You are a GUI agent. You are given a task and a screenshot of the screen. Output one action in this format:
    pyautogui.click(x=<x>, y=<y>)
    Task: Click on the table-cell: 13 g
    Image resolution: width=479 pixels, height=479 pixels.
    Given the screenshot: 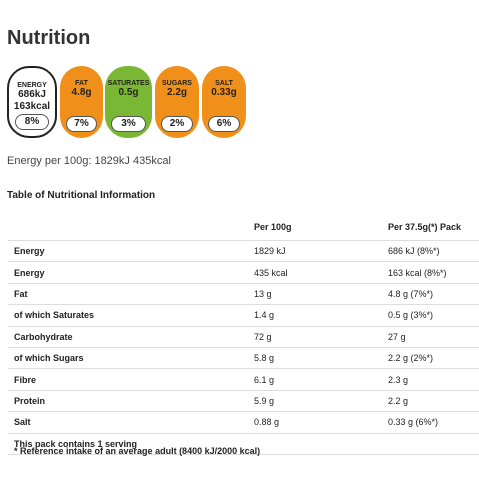 What is the action you would take?
    pyautogui.click(x=315, y=294)
    